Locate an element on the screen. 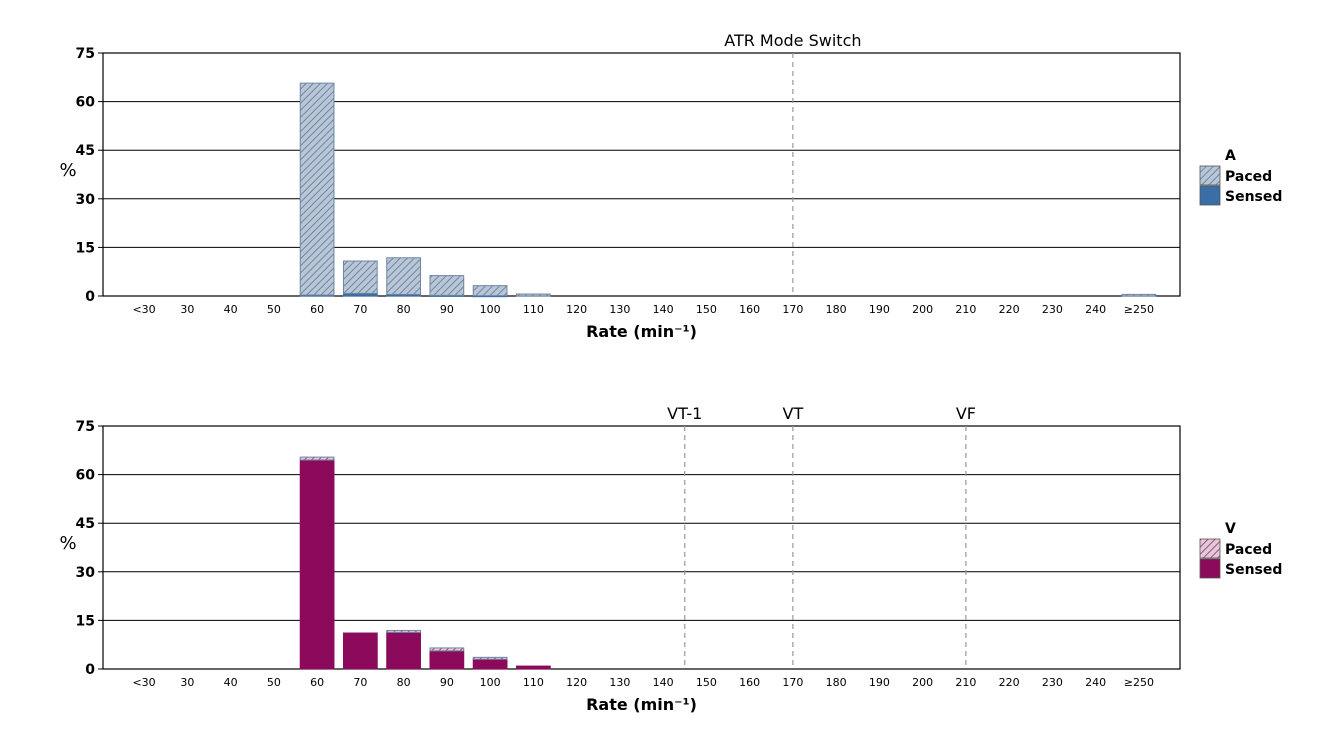 This screenshot has width=1334, height=737. legend-title: A is located at coordinates (1230, 156).